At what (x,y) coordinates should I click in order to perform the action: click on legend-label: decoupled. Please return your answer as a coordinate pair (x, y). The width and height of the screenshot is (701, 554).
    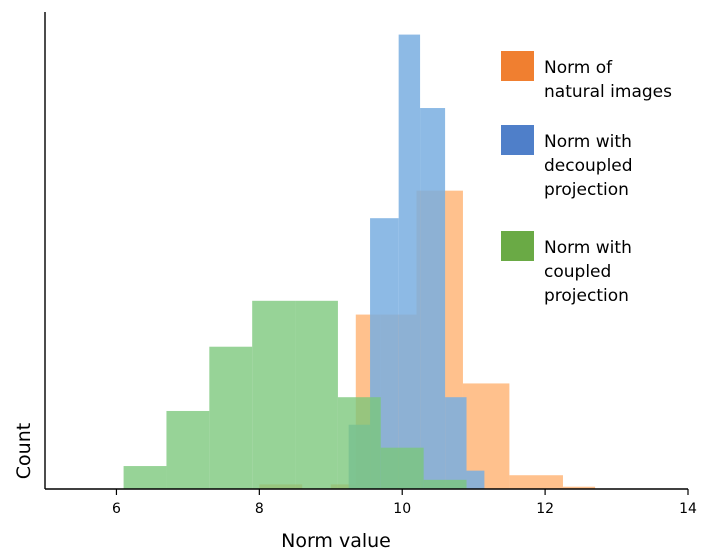
    Looking at the image, I should click on (588, 166).